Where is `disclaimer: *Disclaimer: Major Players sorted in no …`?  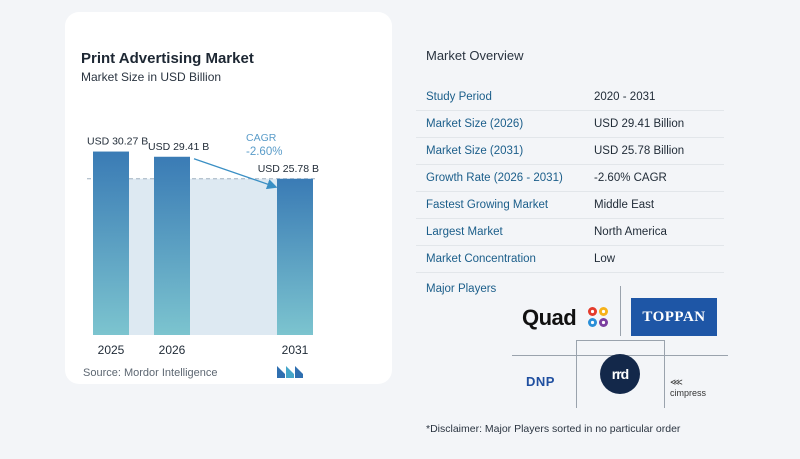 disclaimer: *Disclaimer: Major Players sorted in no … is located at coordinates (553, 429).